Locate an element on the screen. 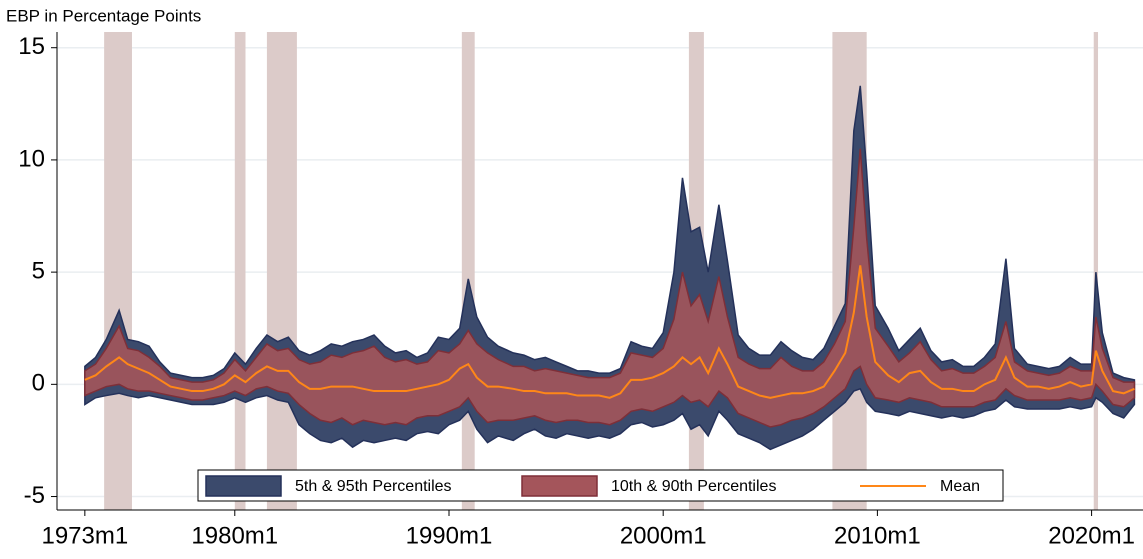  x-tick-label: 2000m1 is located at coordinates (663, 535).